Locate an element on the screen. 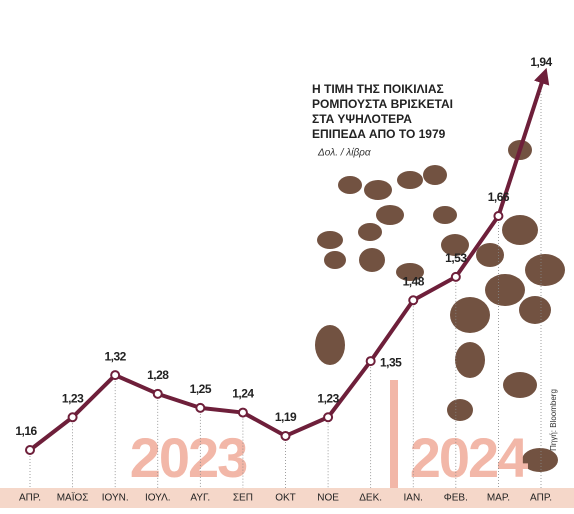  value-label: 1,53 is located at coordinates (456, 258).